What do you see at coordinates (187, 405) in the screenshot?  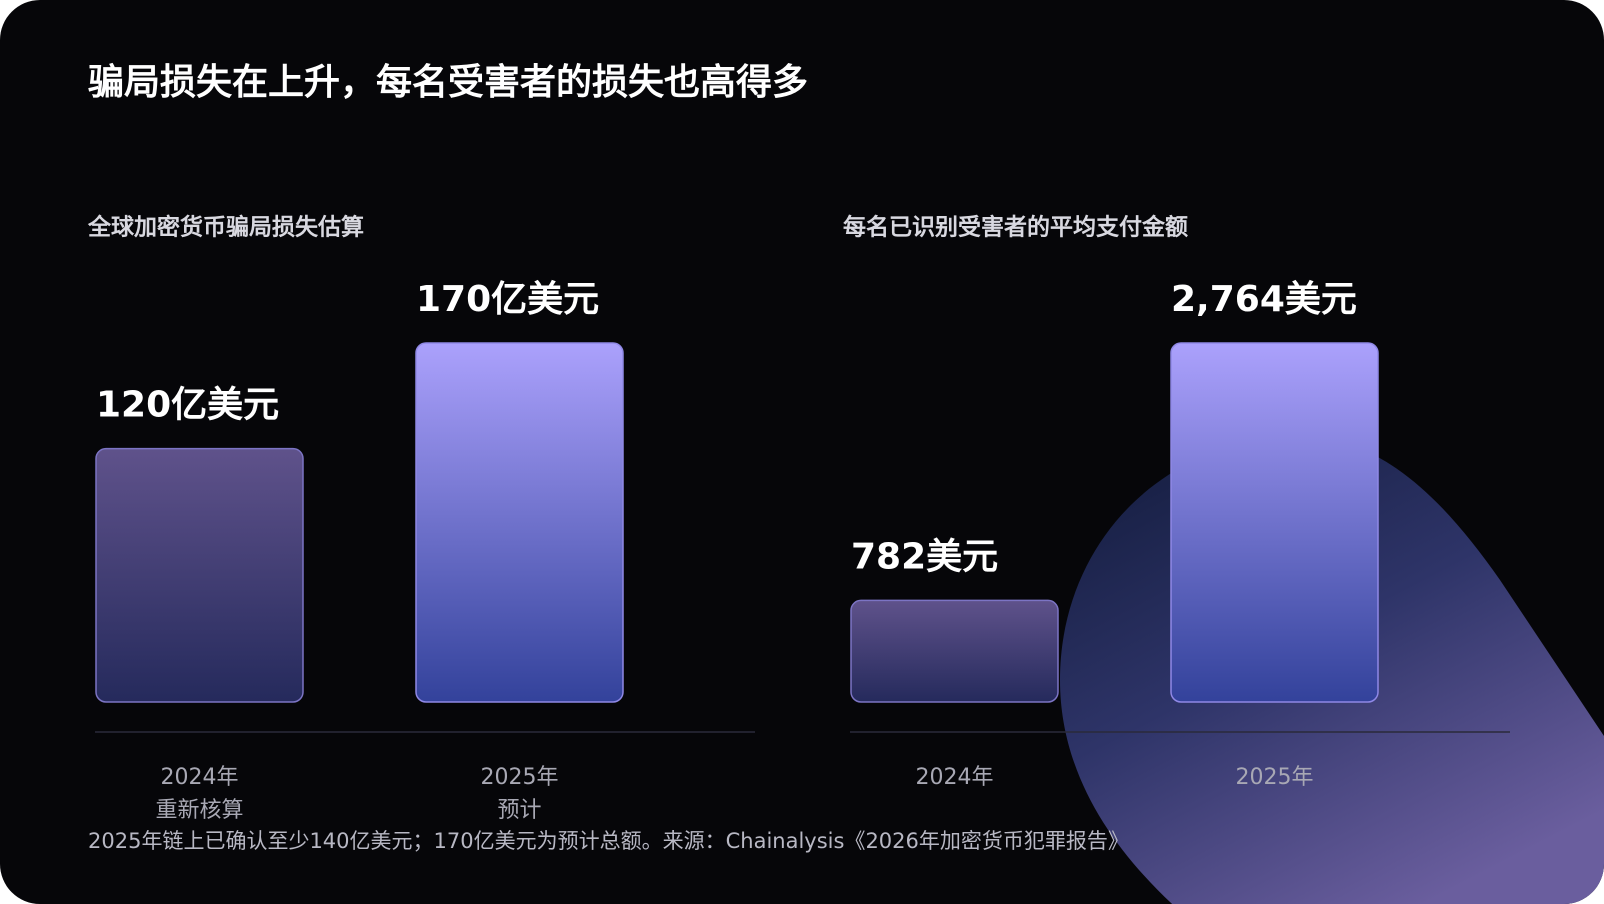 I see `value-label: 120亿美元` at bounding box center [187, 405].